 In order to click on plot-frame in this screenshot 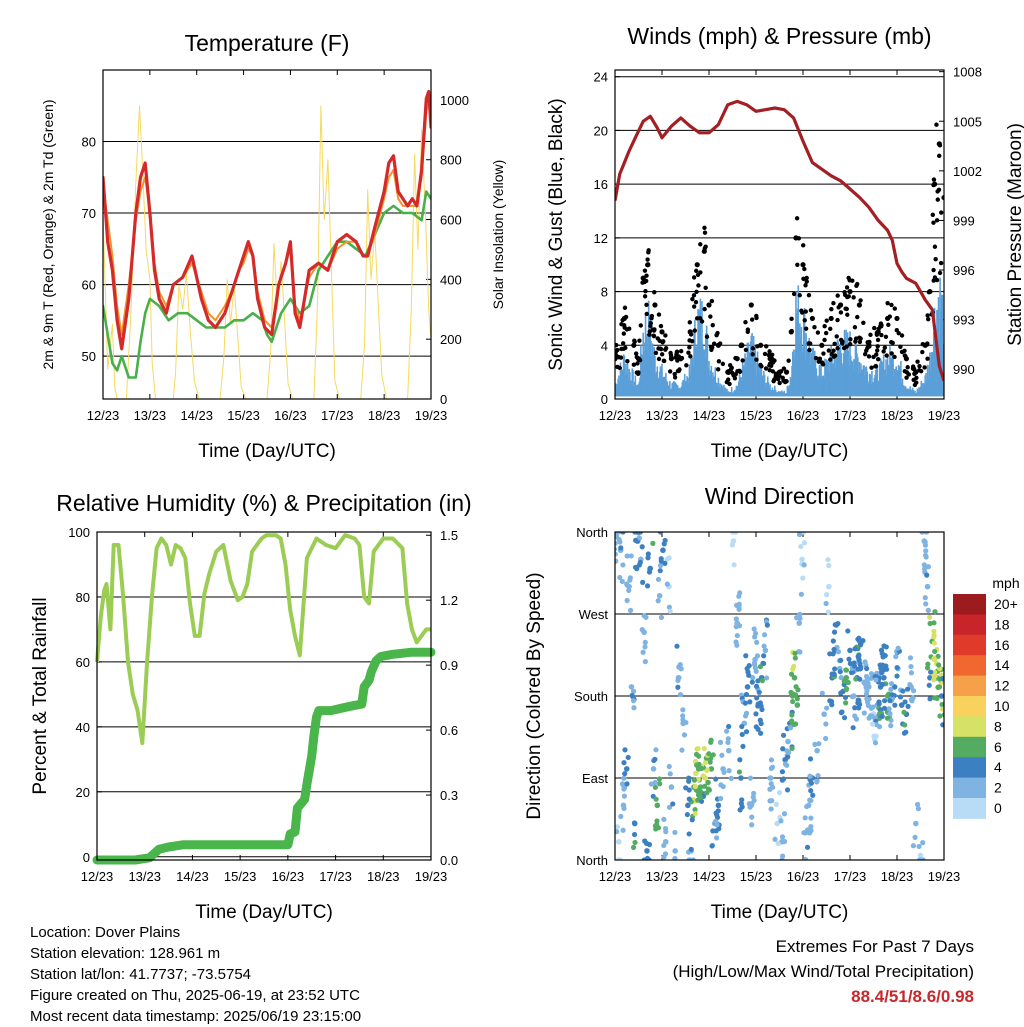, I will do `click(779, 234)`.